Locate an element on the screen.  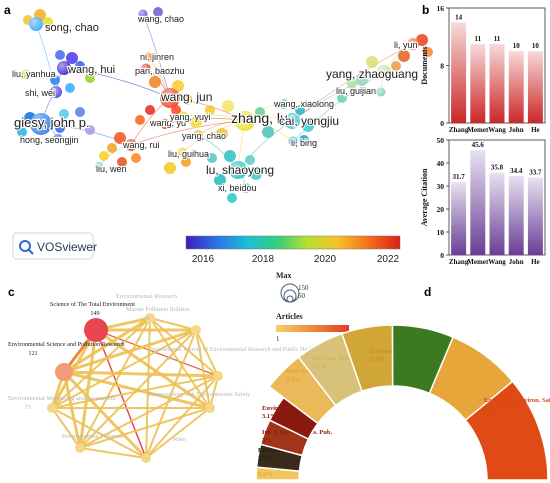
journal-label: Water is located at coordinates (179, 439).